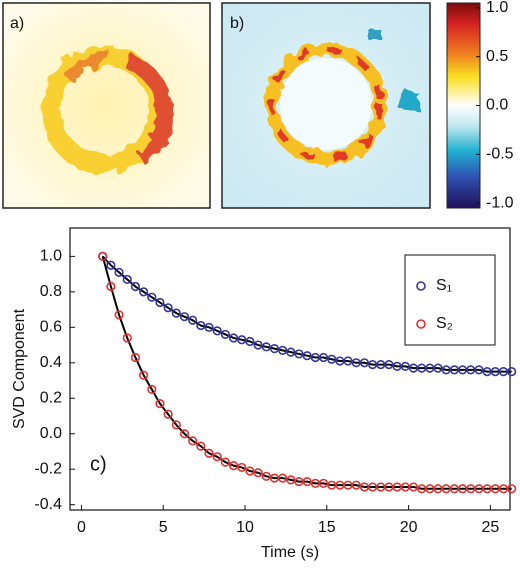  I want to click on y-tick-label: -0.4, so click(48, 504).